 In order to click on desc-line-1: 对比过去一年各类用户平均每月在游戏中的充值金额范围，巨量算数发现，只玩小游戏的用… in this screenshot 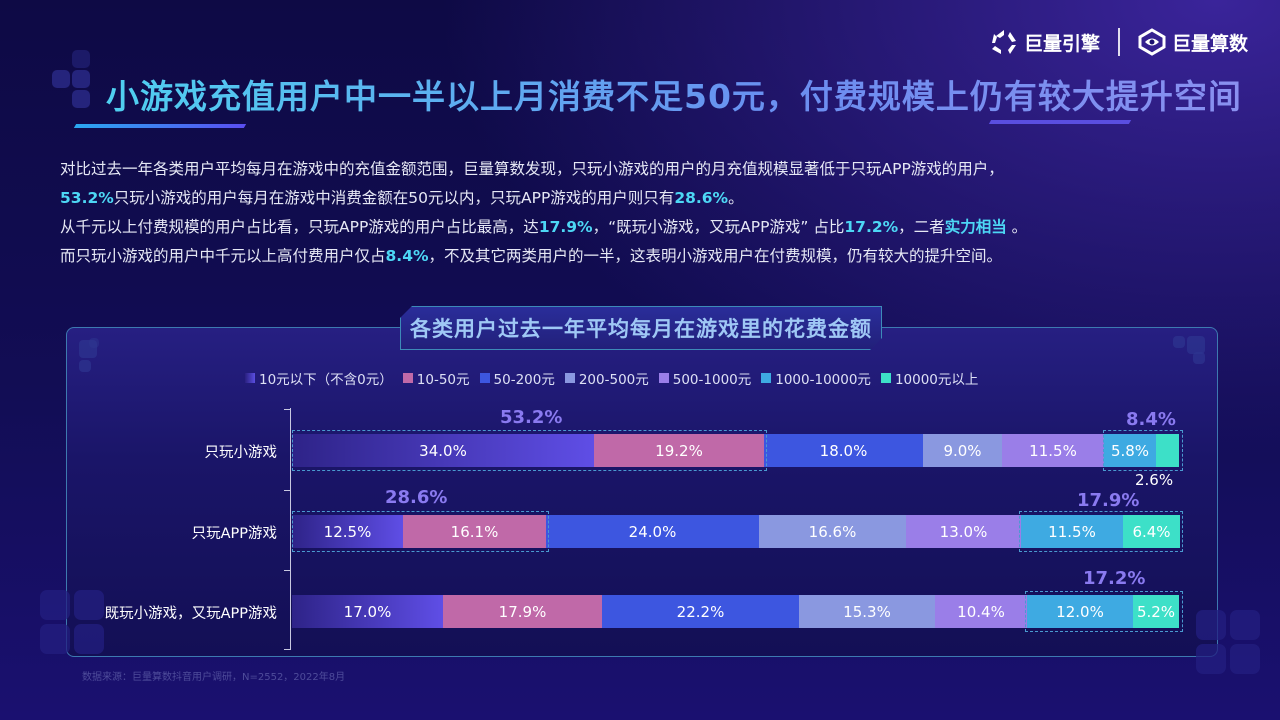, I will do `click(532, 169)`.